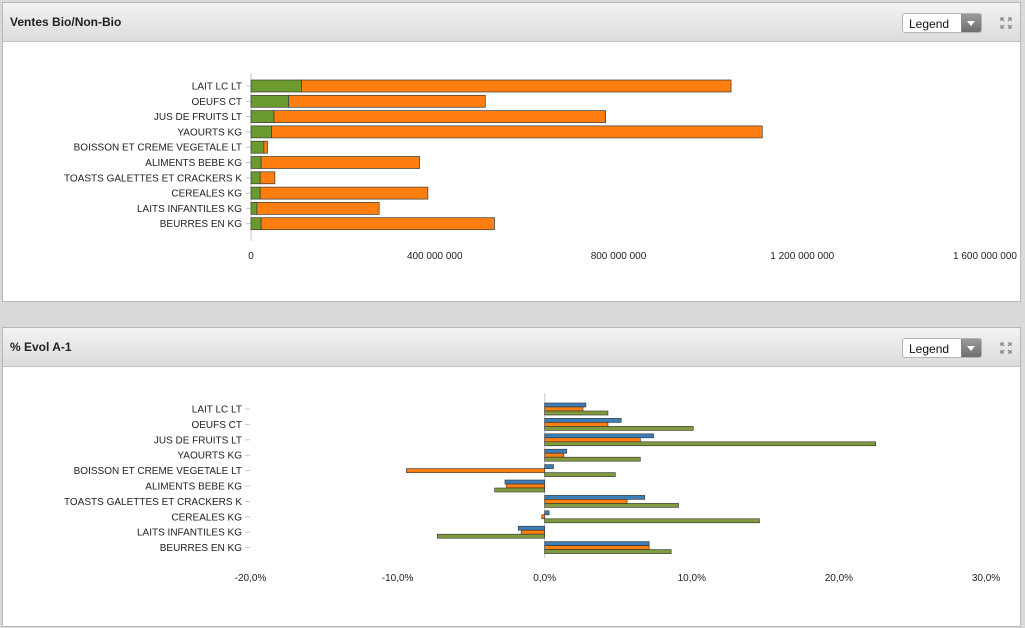 Image resolution: width=1025 pixels, height=628 pixels. Describe the element at coordinates (692, 578) in the screenshot. I see `x-tick-label: 10,0%` at that location.